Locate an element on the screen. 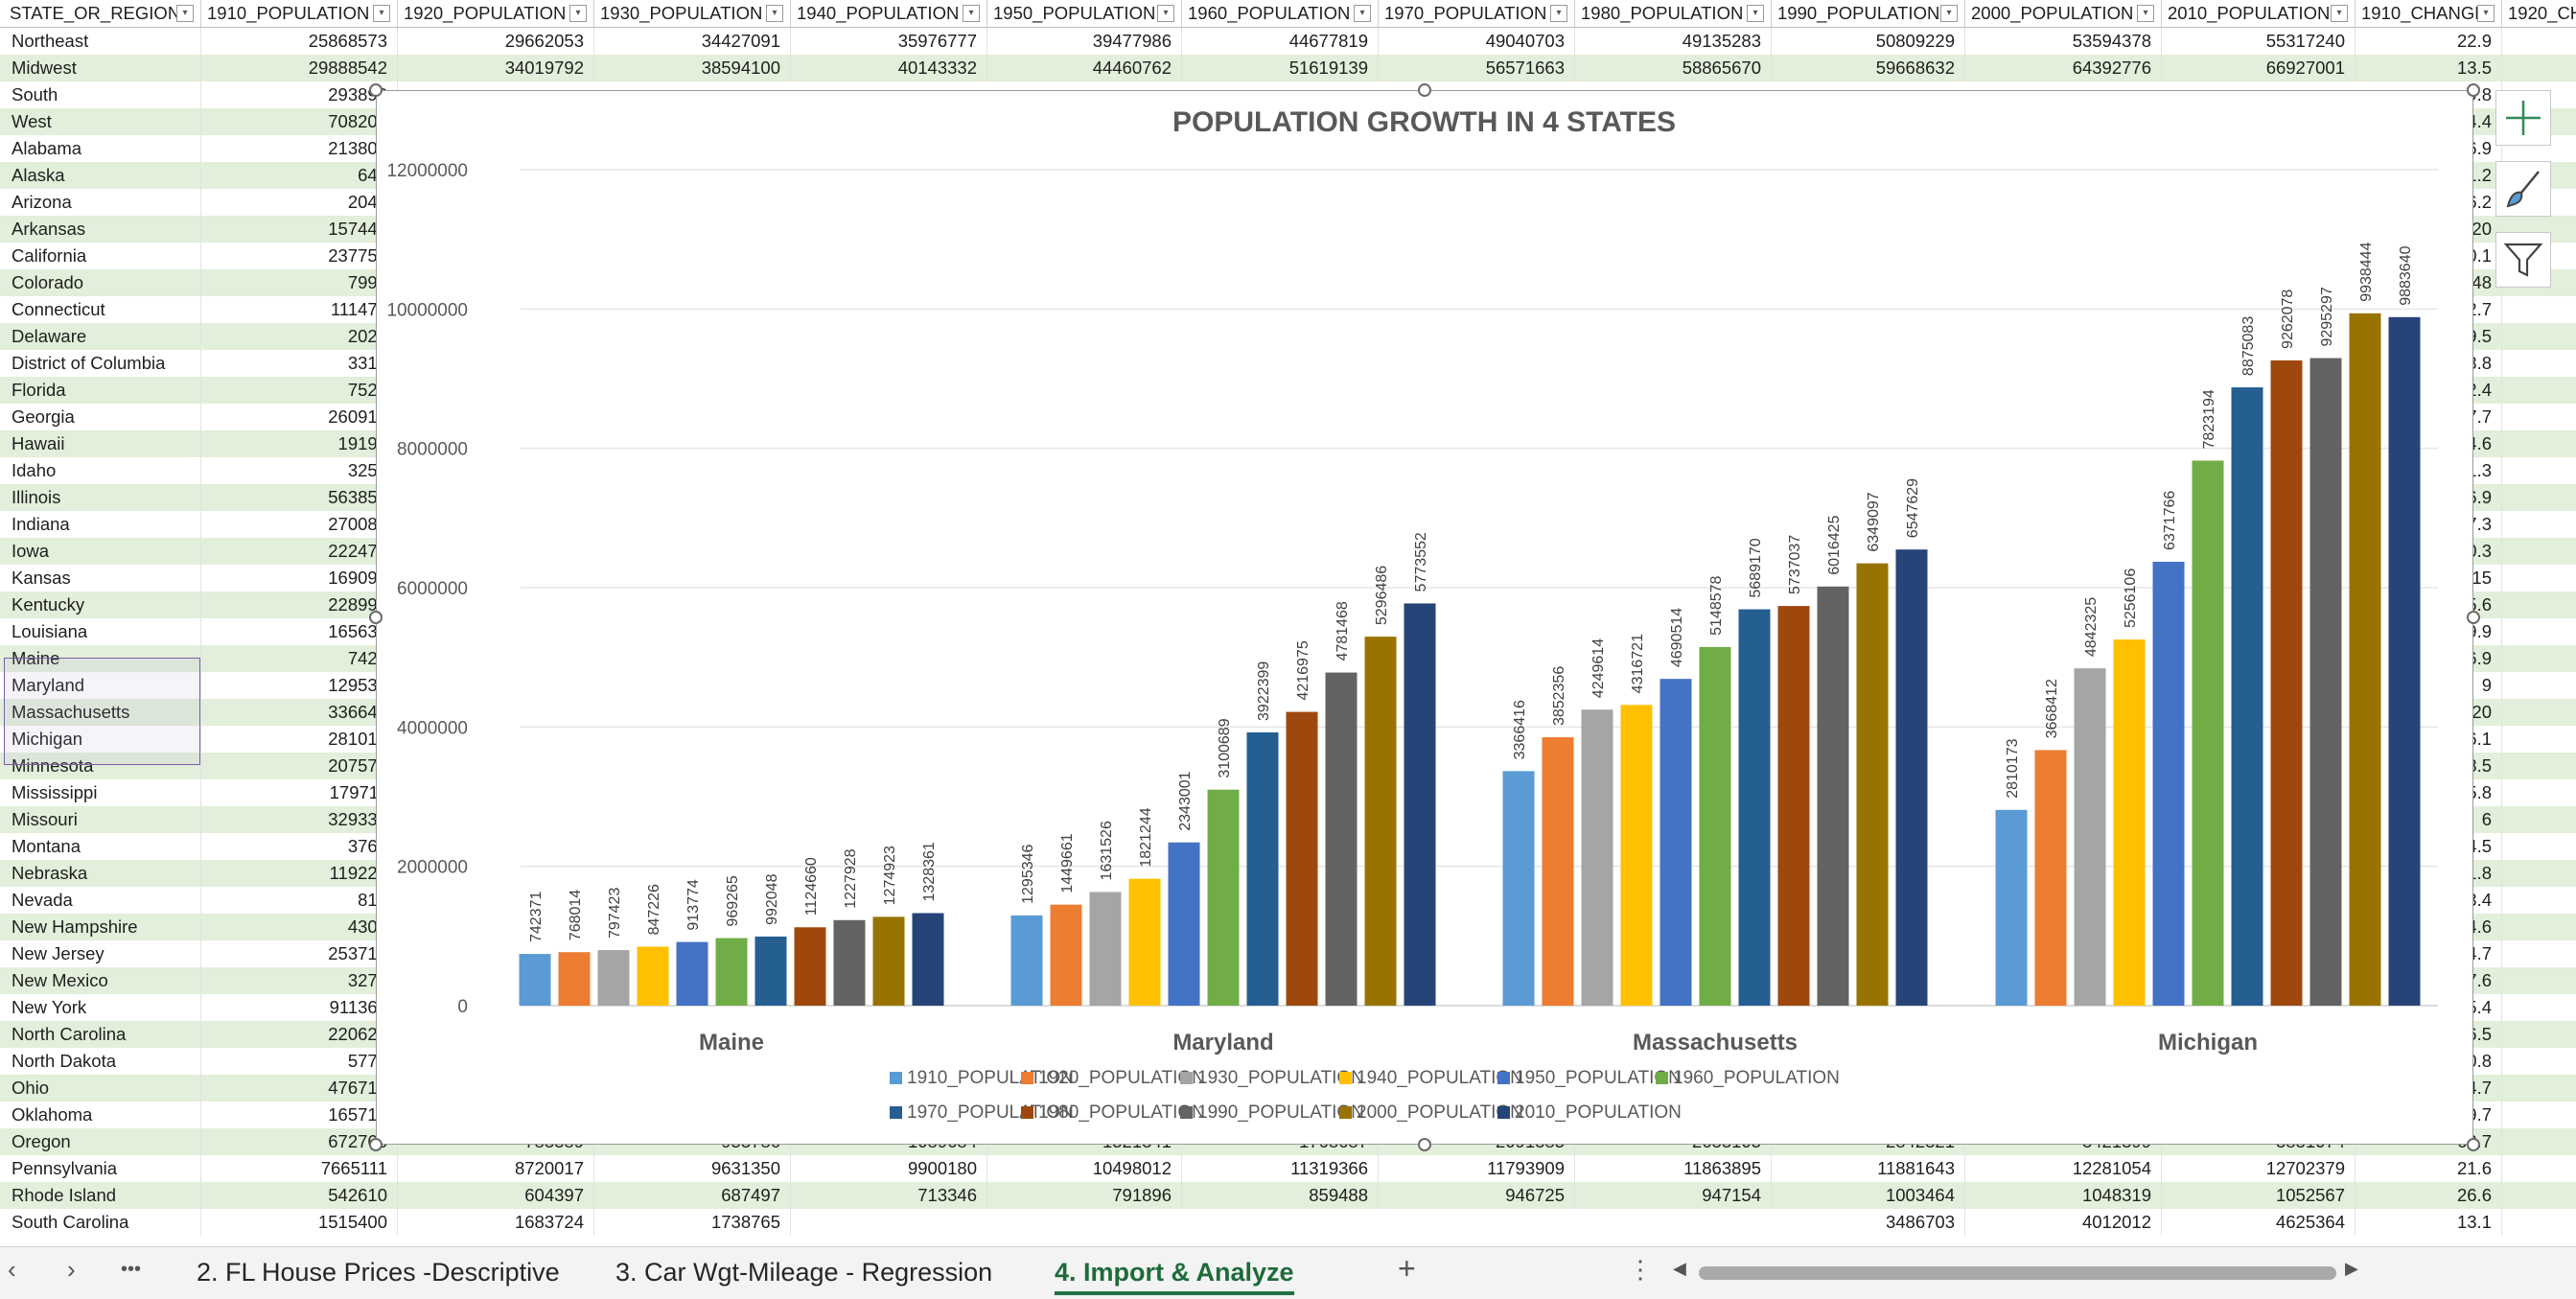 Image resolution: width=2576 pixels, height=1299 pixels. row-label-cell: Connecticut is located at coordinates (102, 309).